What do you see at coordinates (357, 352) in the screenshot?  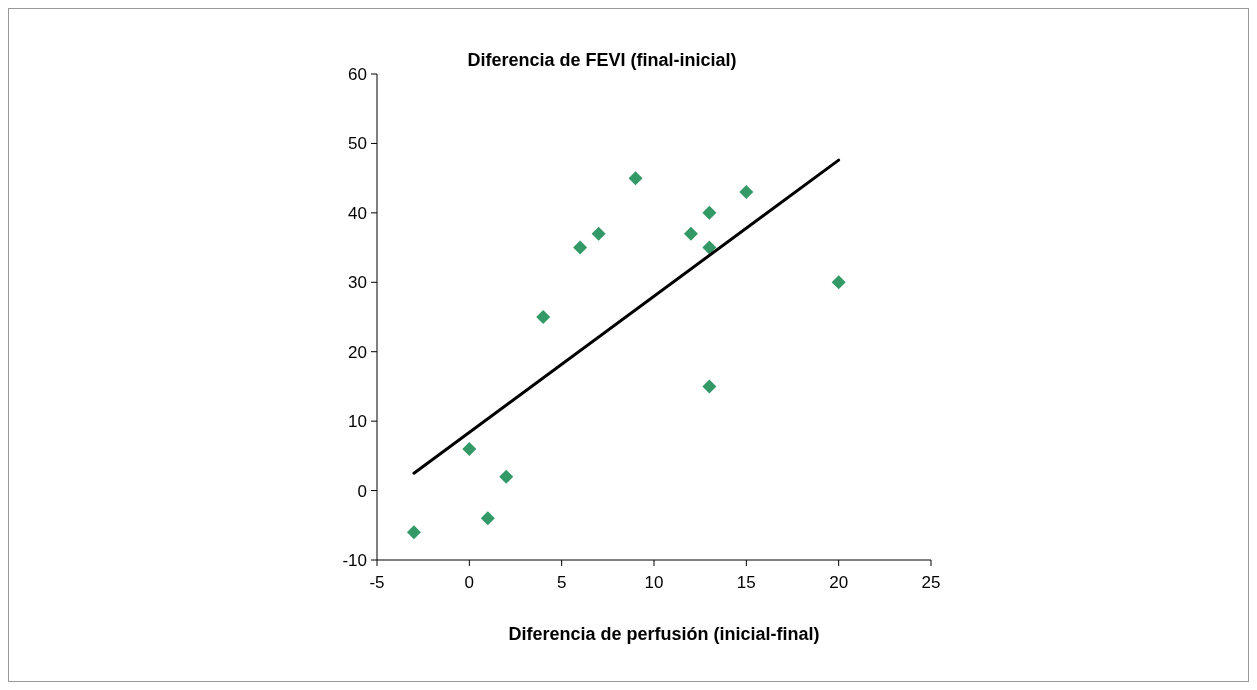 I see `y-tick-label: 20` at bounding box center [357, 352].